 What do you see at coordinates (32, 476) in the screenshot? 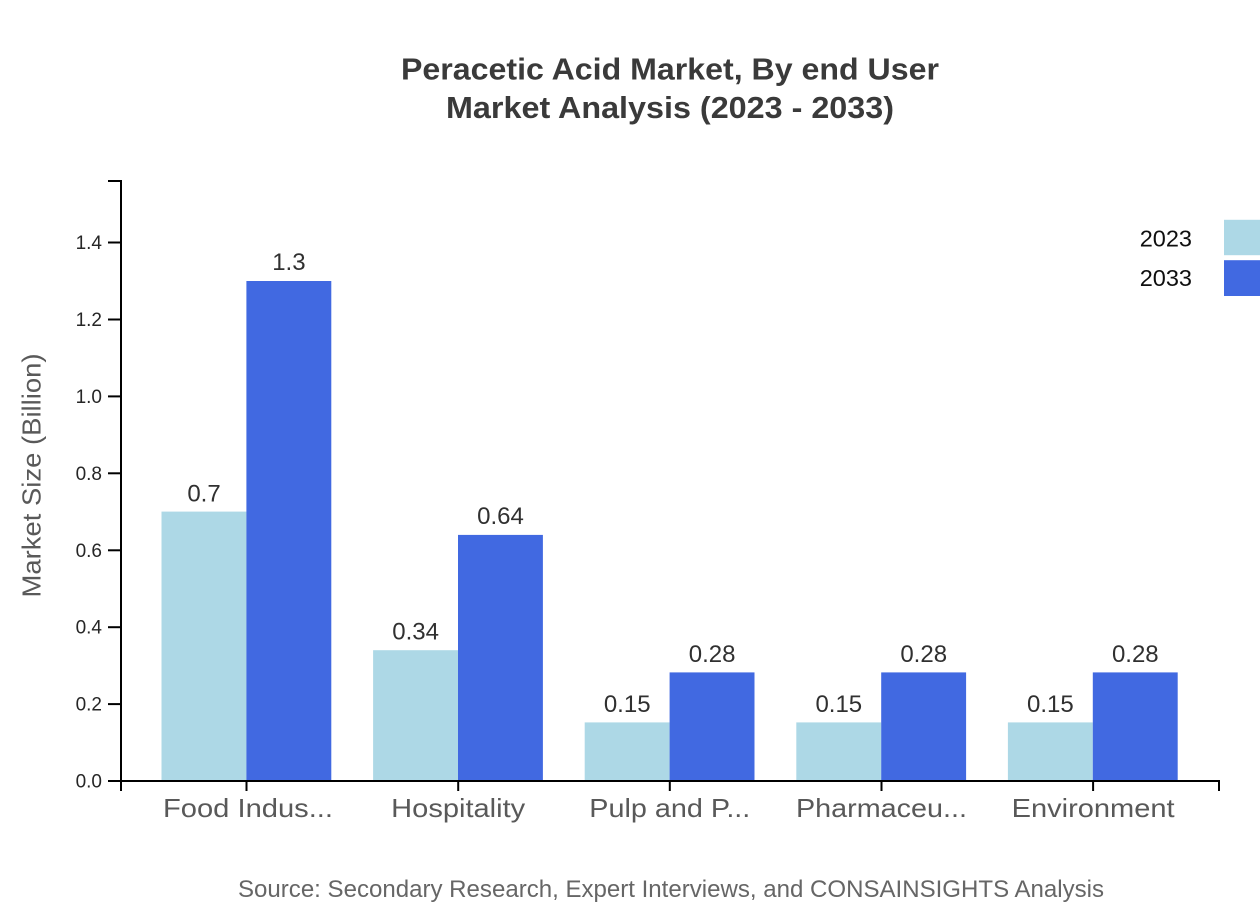
I see `svg-text: Market Size (Billion)` at bounding box center [32, 476].